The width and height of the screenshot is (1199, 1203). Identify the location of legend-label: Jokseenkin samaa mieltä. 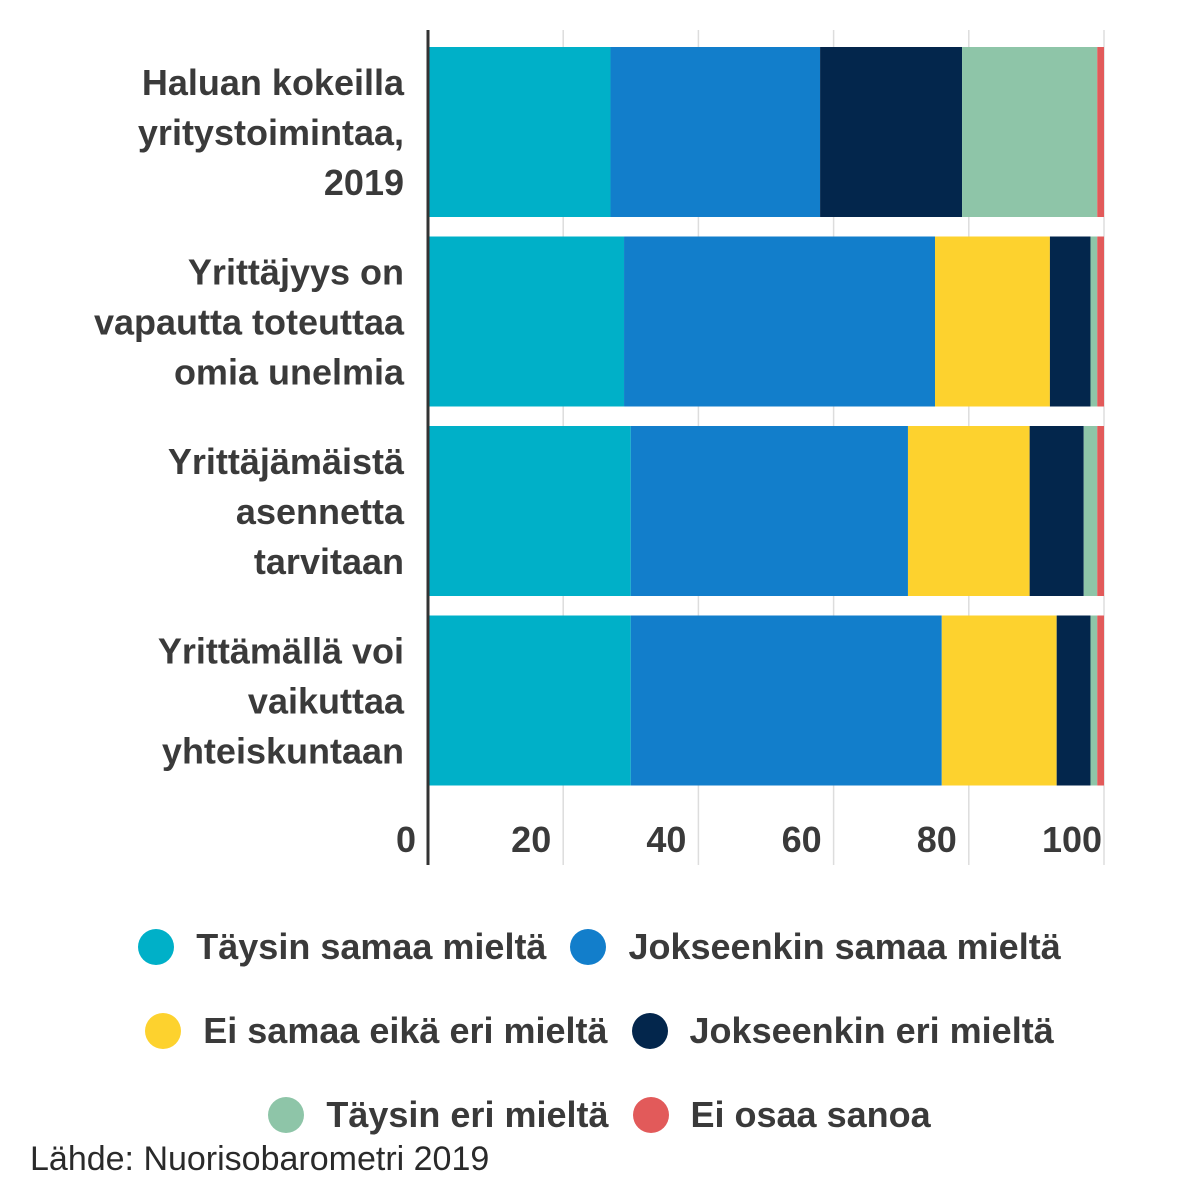
(844, 946).